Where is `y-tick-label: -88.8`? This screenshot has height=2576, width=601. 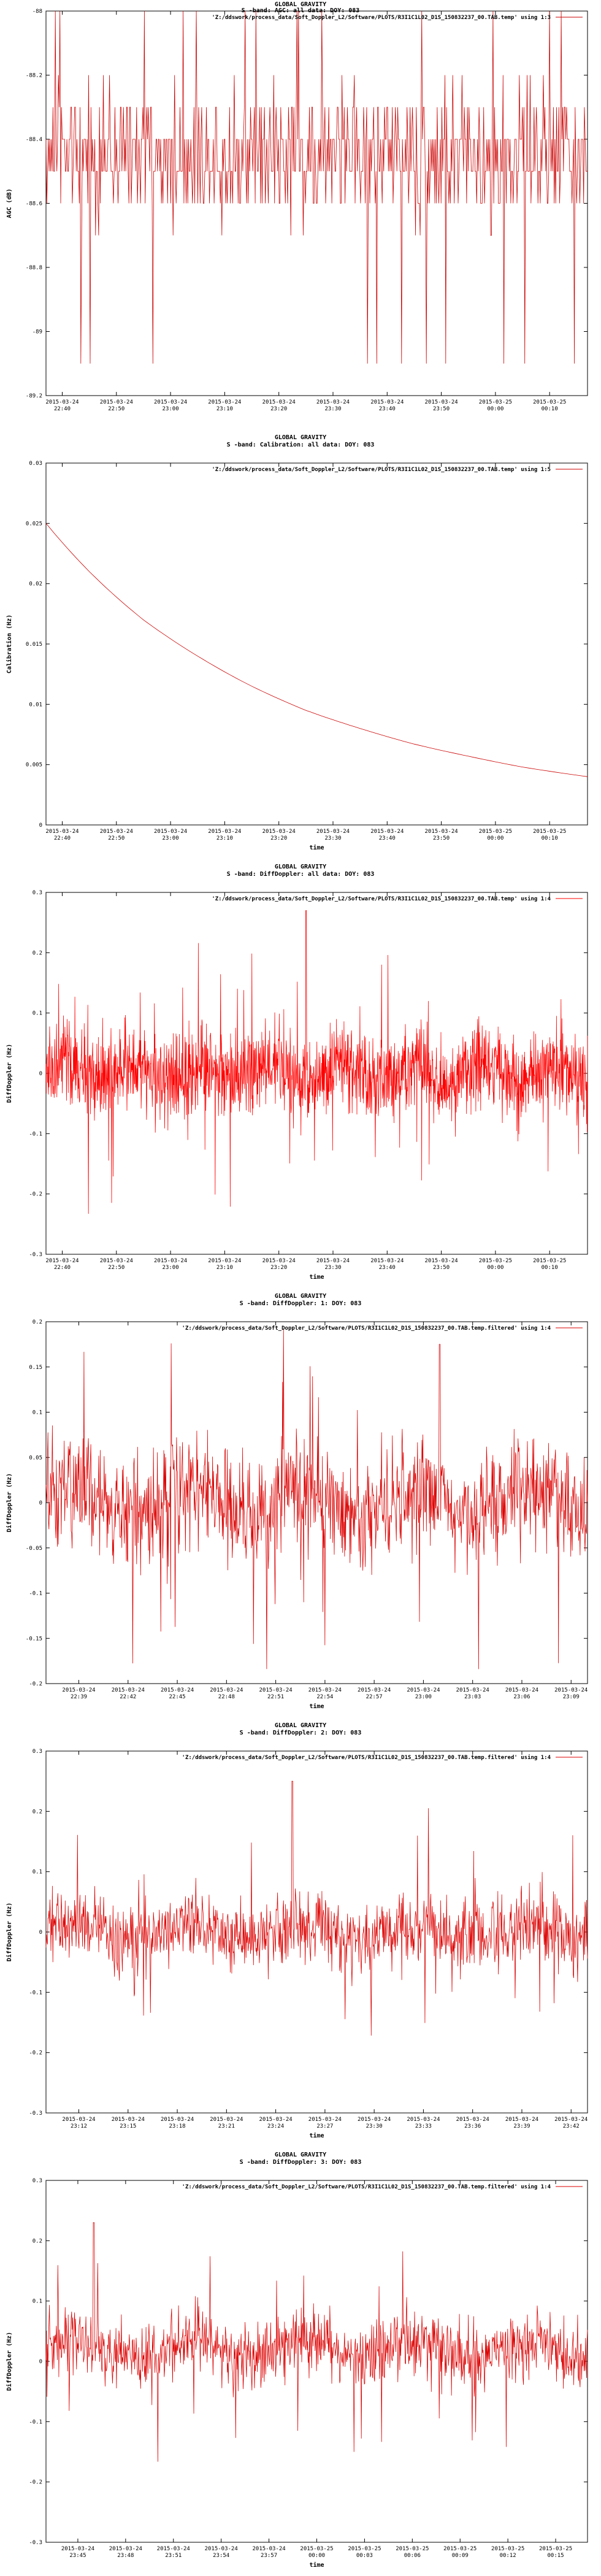 y-tick-label: -88.8 is located at coordinates (34, 268).